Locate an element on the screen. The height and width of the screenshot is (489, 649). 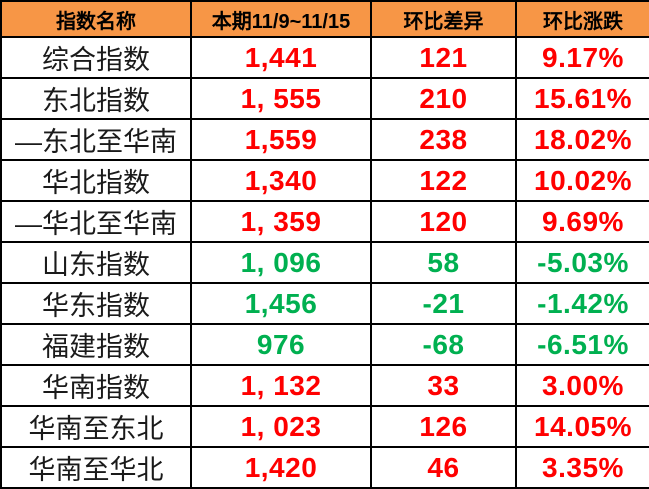
table-row: 华南指数 1, 132 33 3.00% is located at coordinates (324, 385).